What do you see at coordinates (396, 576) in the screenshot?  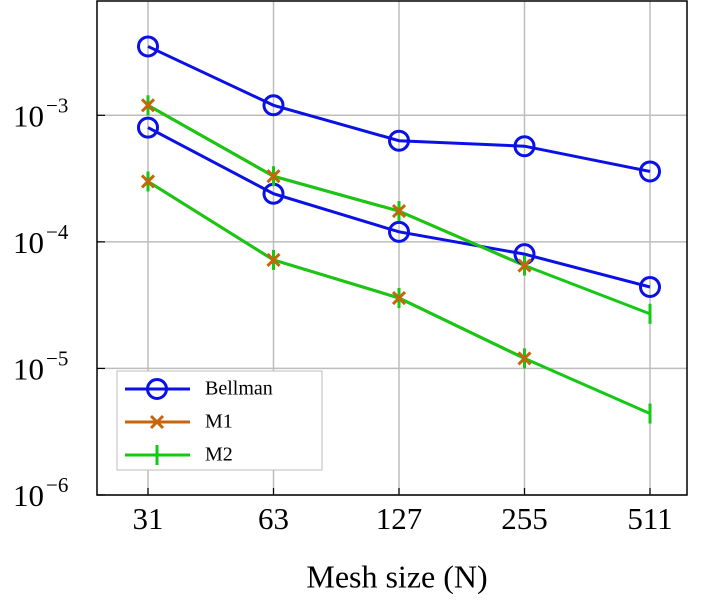 I see `x-axis-label: Mesh size (N)` at bounding box center [396, 576].